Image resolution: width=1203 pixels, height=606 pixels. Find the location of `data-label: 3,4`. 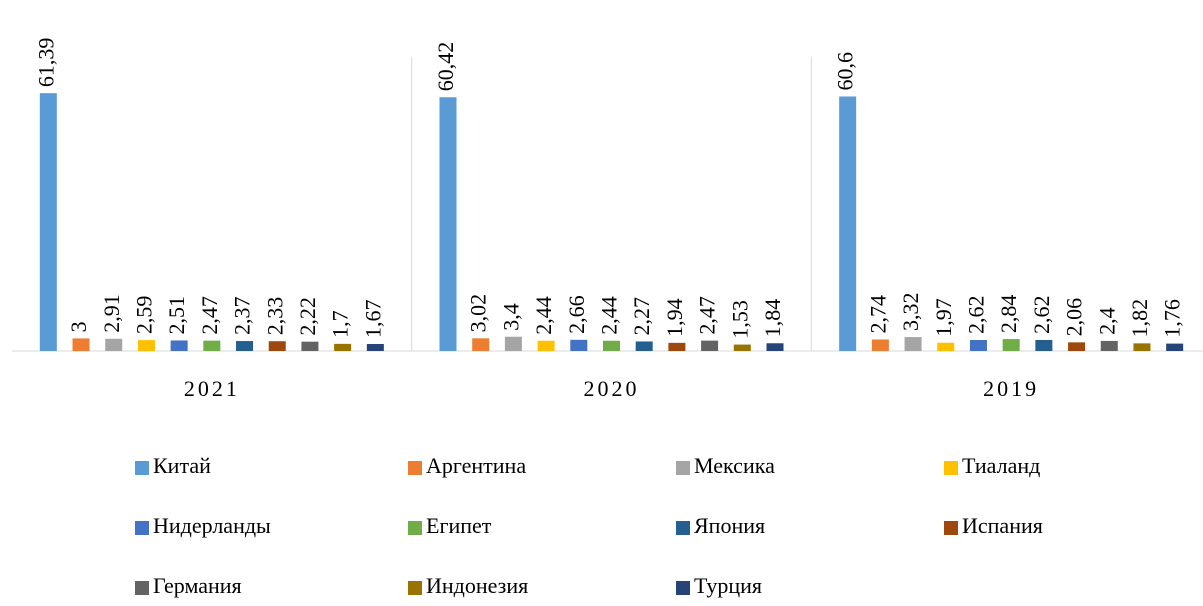

data-label: 3,4 is located at coordinates (510, 317).